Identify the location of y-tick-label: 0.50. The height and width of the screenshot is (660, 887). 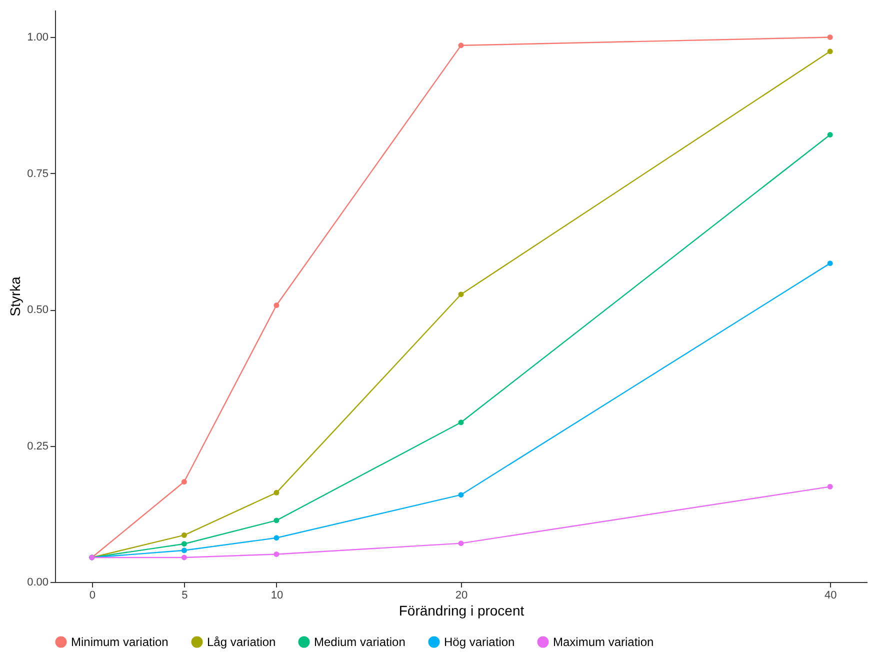
(37, 310).